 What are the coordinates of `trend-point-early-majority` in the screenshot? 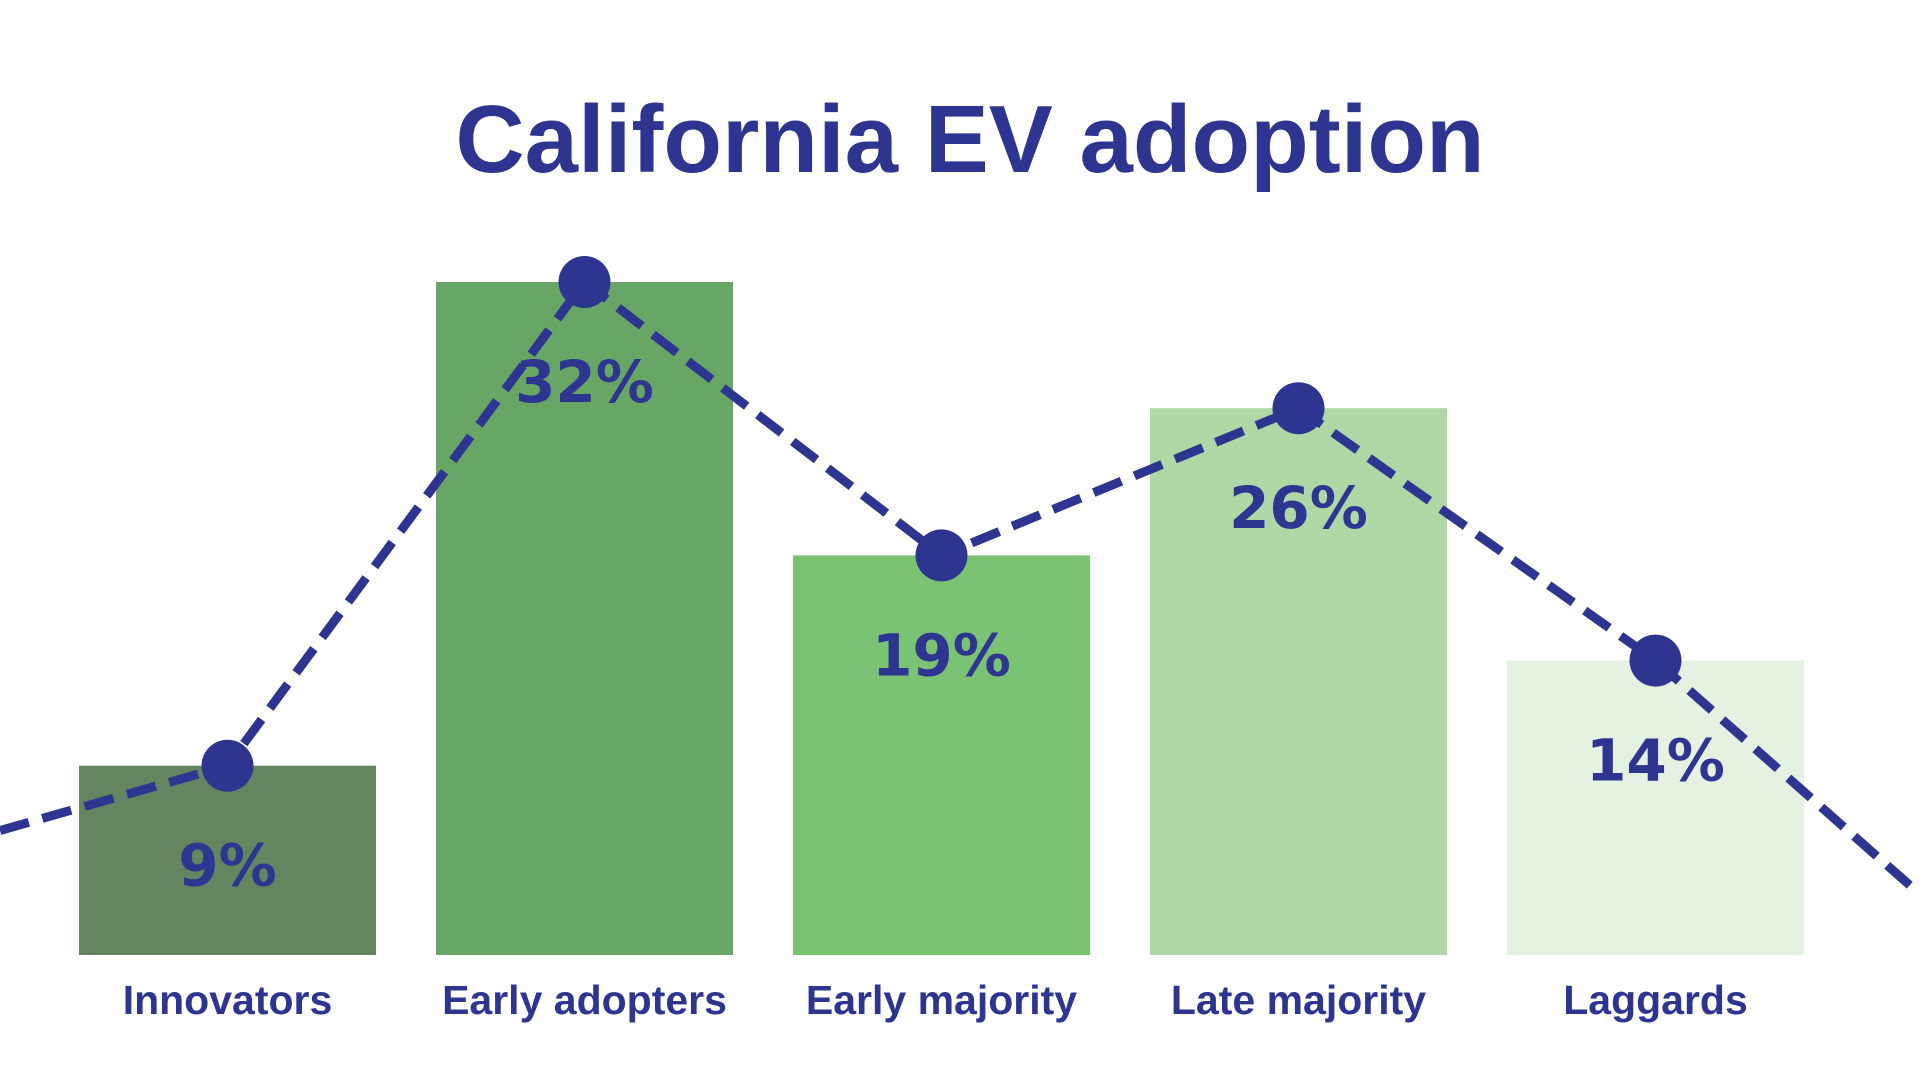 It's located at (941, 555).